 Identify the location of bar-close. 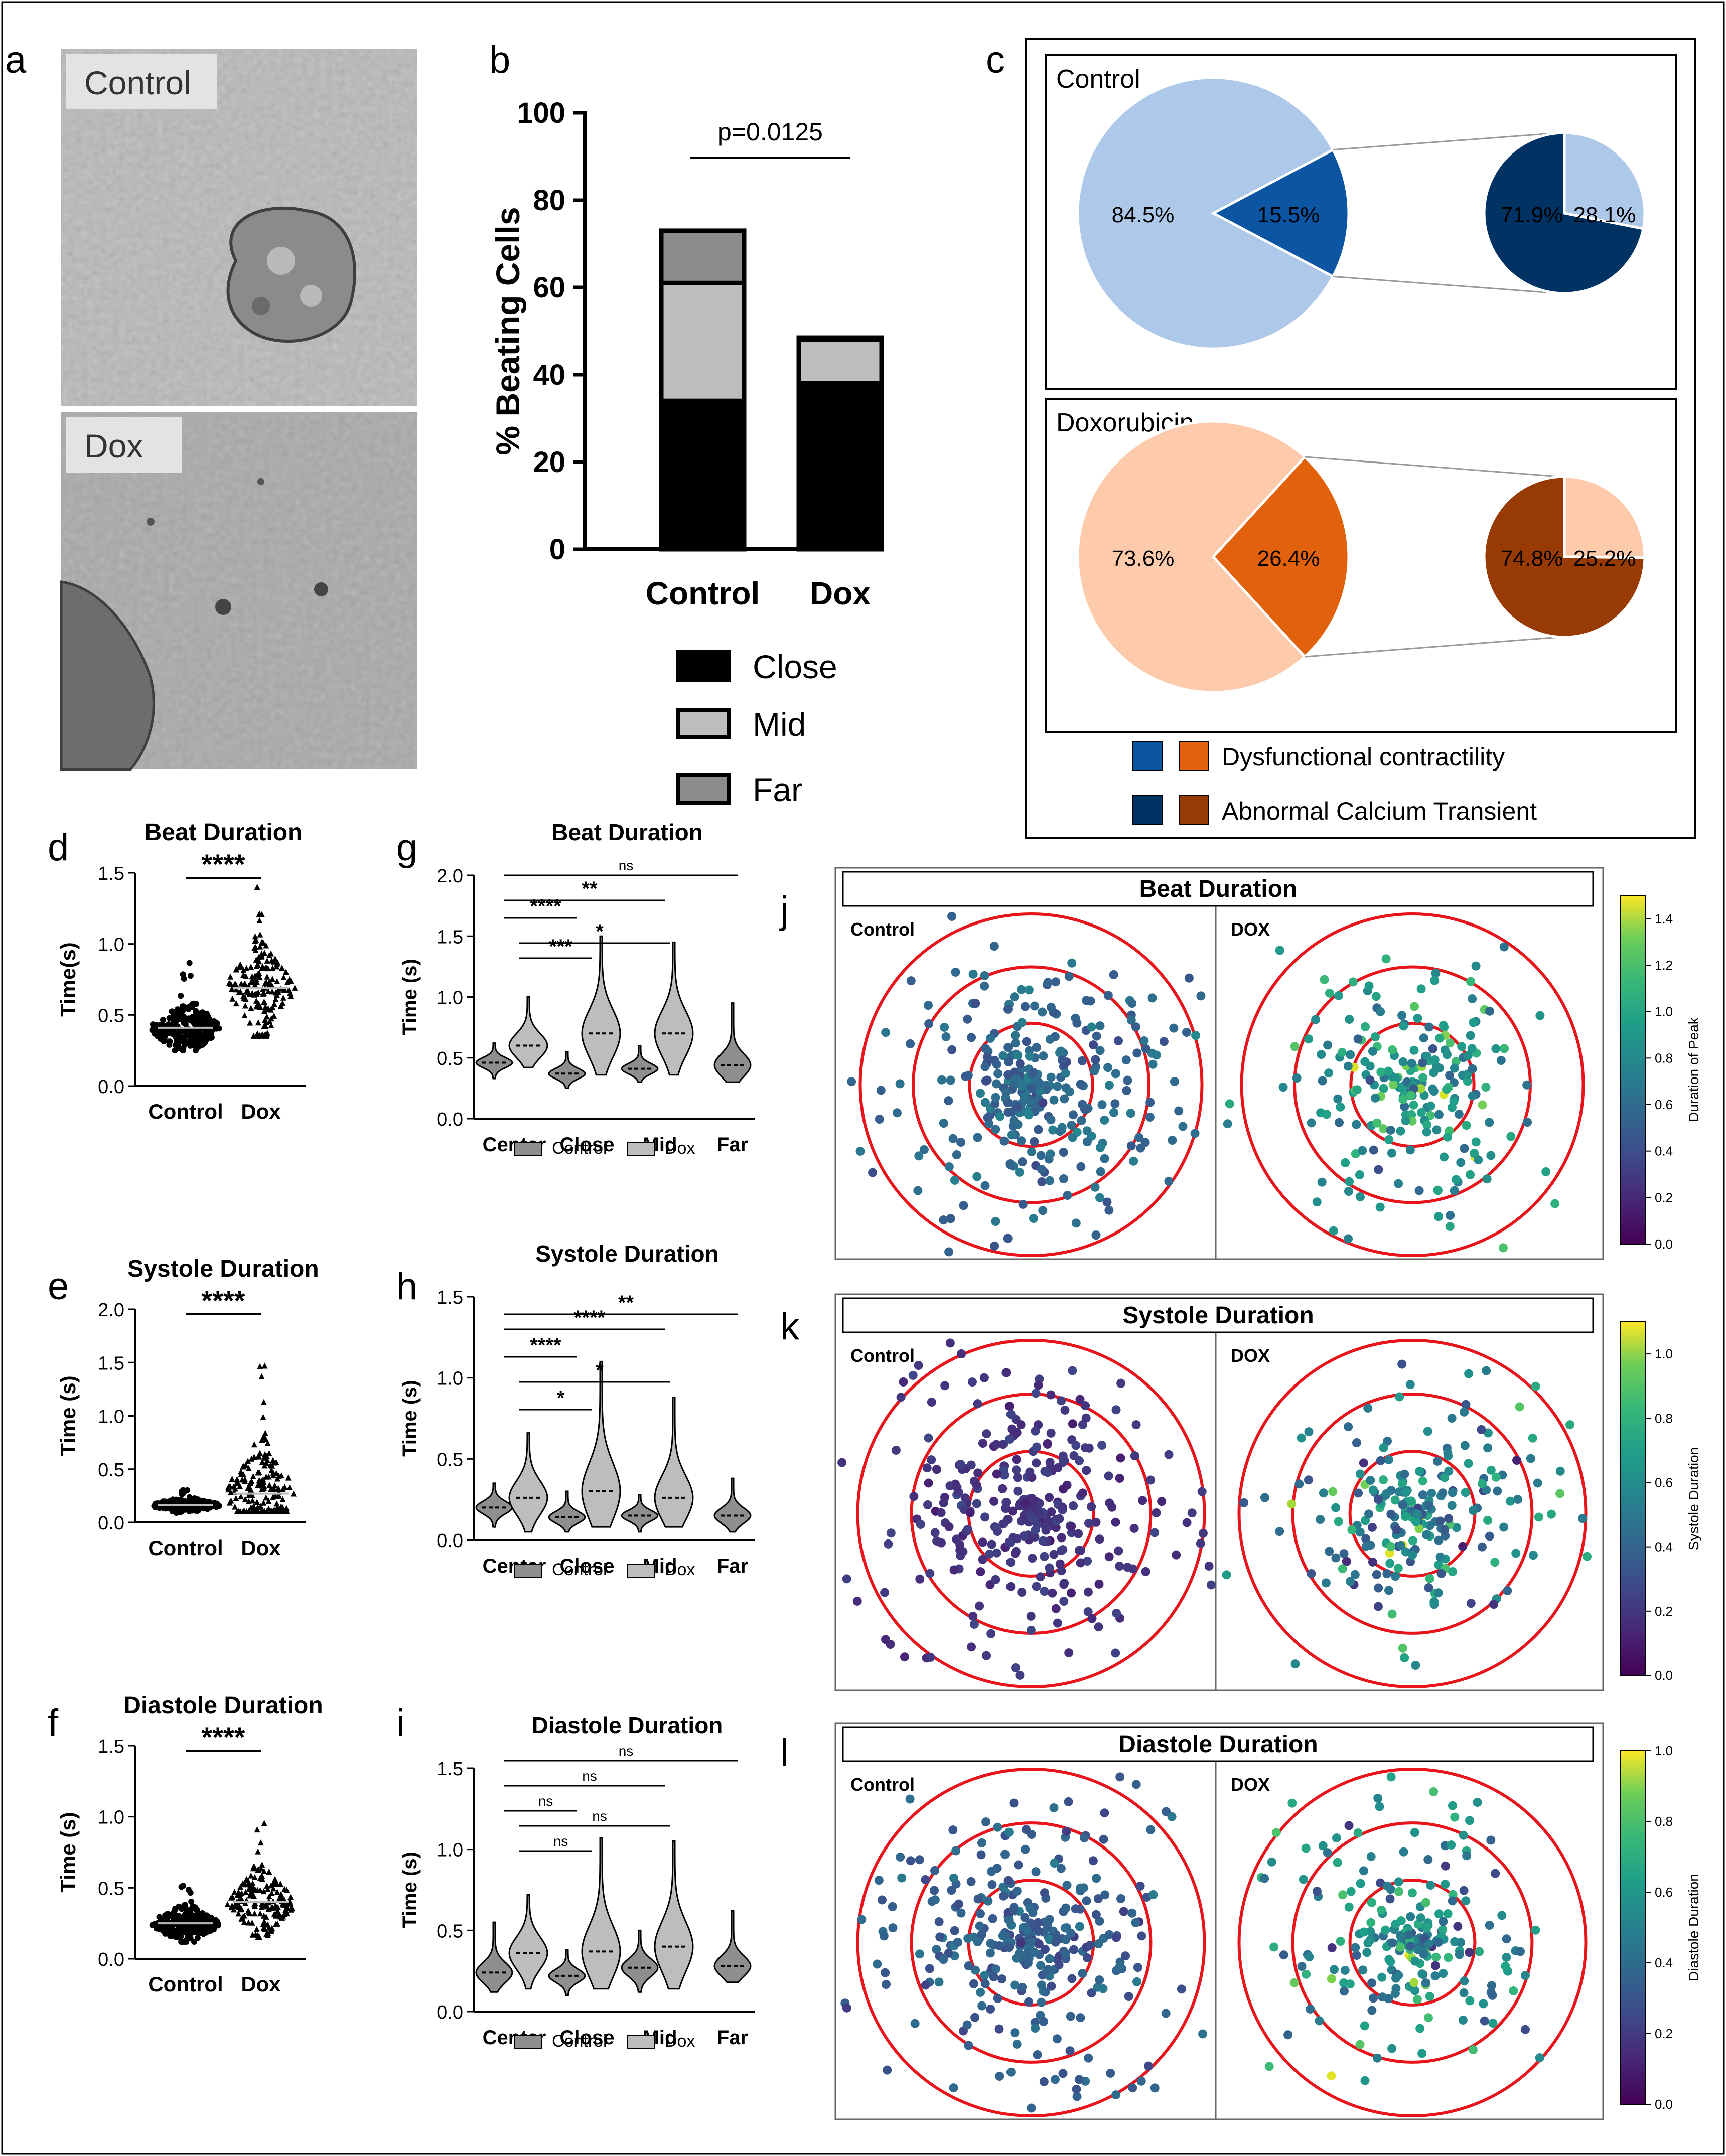
(703, 475).